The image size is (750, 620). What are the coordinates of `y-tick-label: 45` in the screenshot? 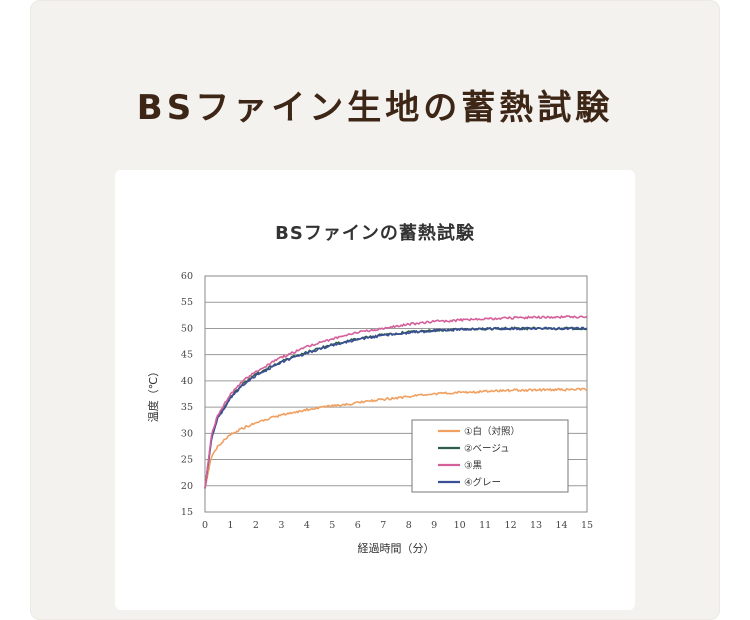 It's located at (187, 355).